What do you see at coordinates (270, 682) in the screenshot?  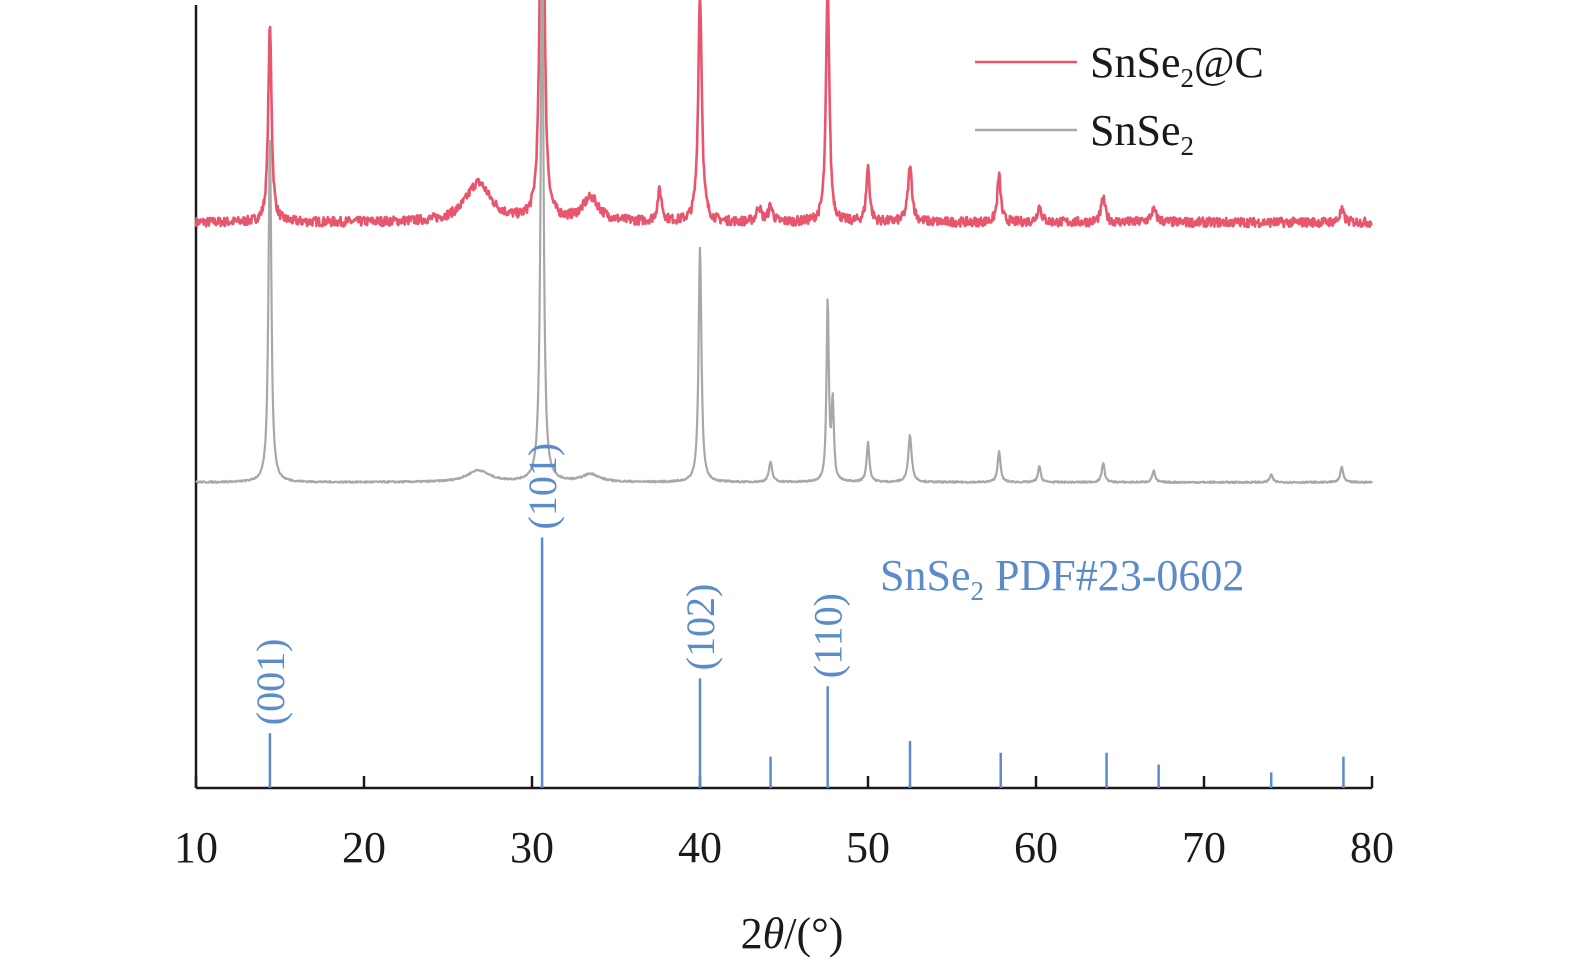 I see `hkl-label: (001)` at bounding box center [270, 682].